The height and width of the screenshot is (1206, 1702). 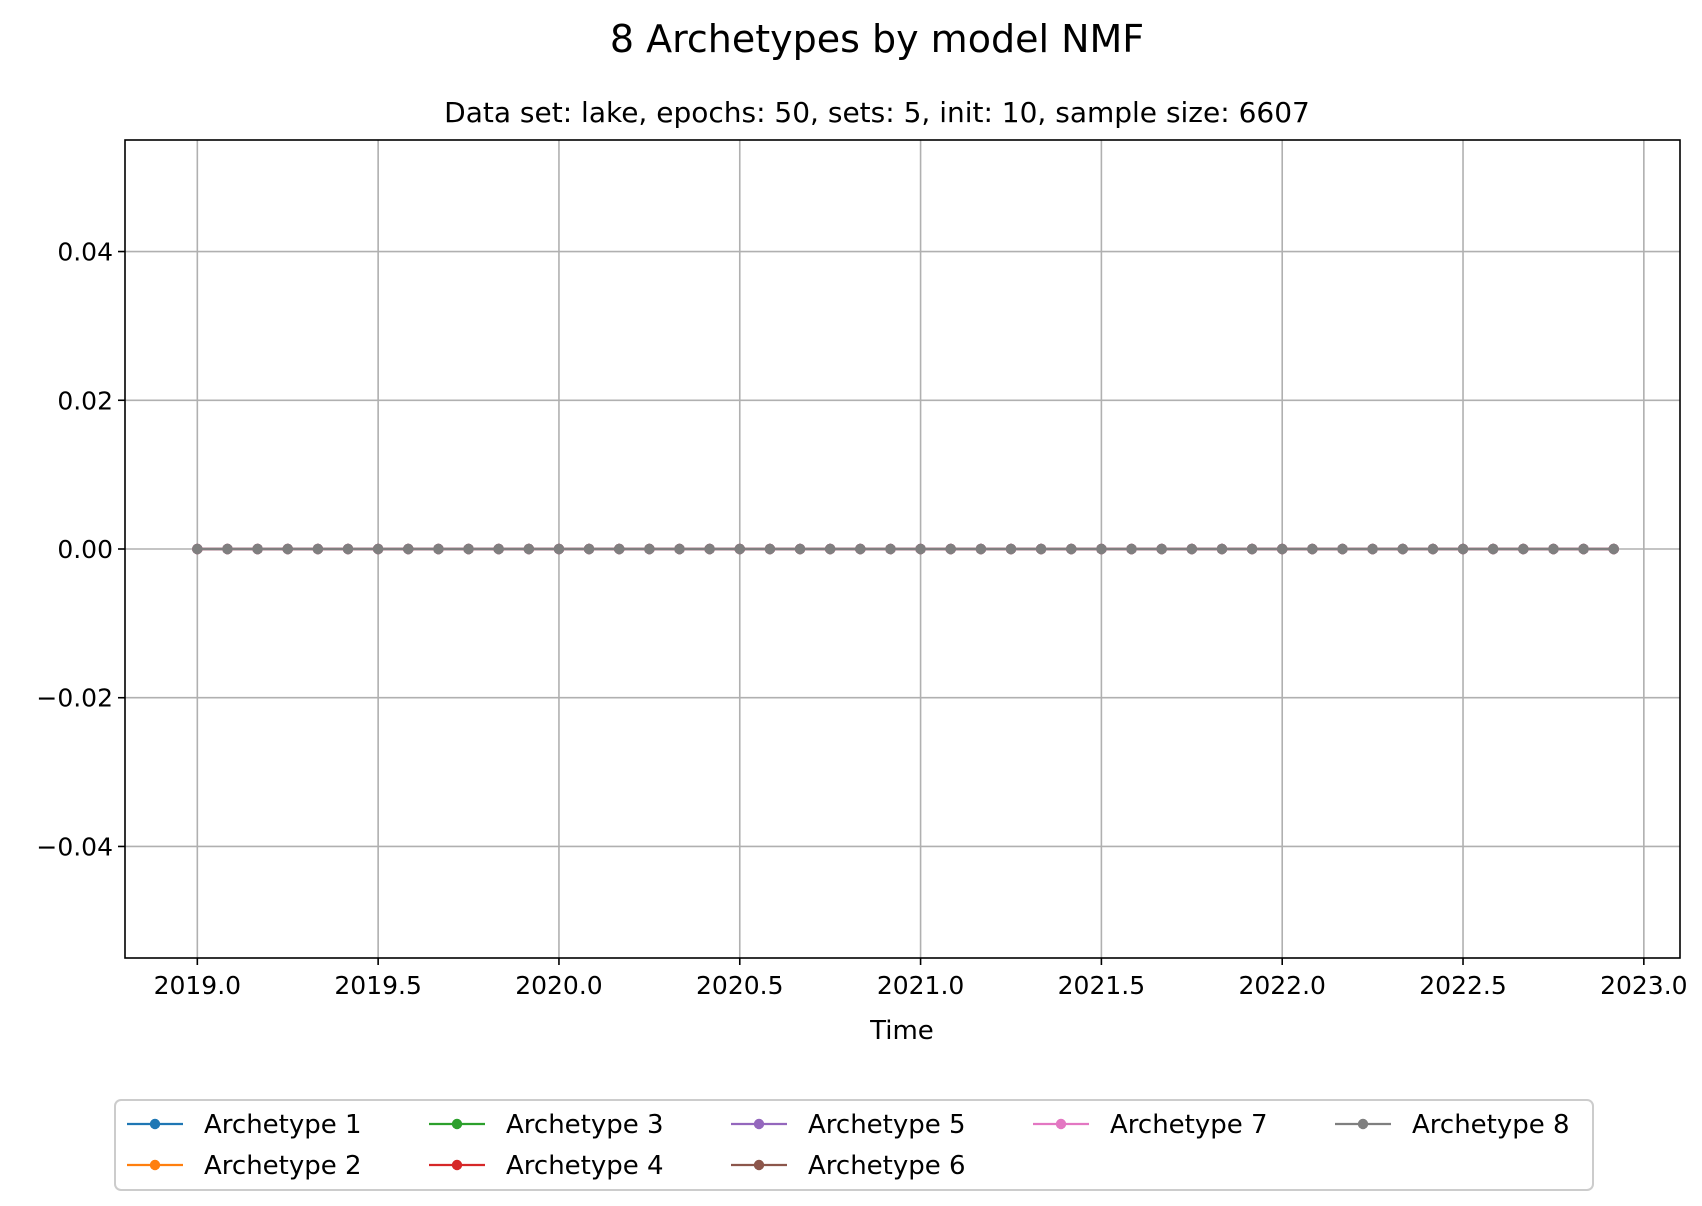 I want to click on legend-entry: Archetype 6, so click(x=848, y=1166).